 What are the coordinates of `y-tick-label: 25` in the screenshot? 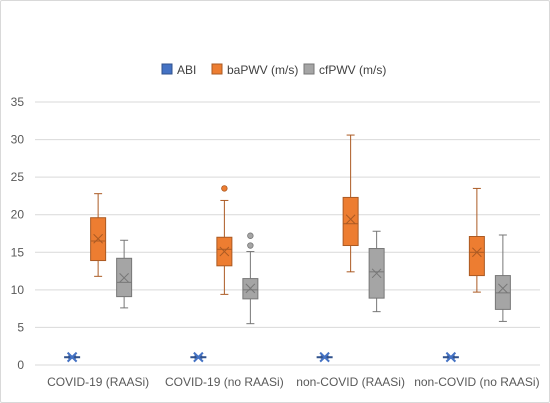 It's located at (18, 177).